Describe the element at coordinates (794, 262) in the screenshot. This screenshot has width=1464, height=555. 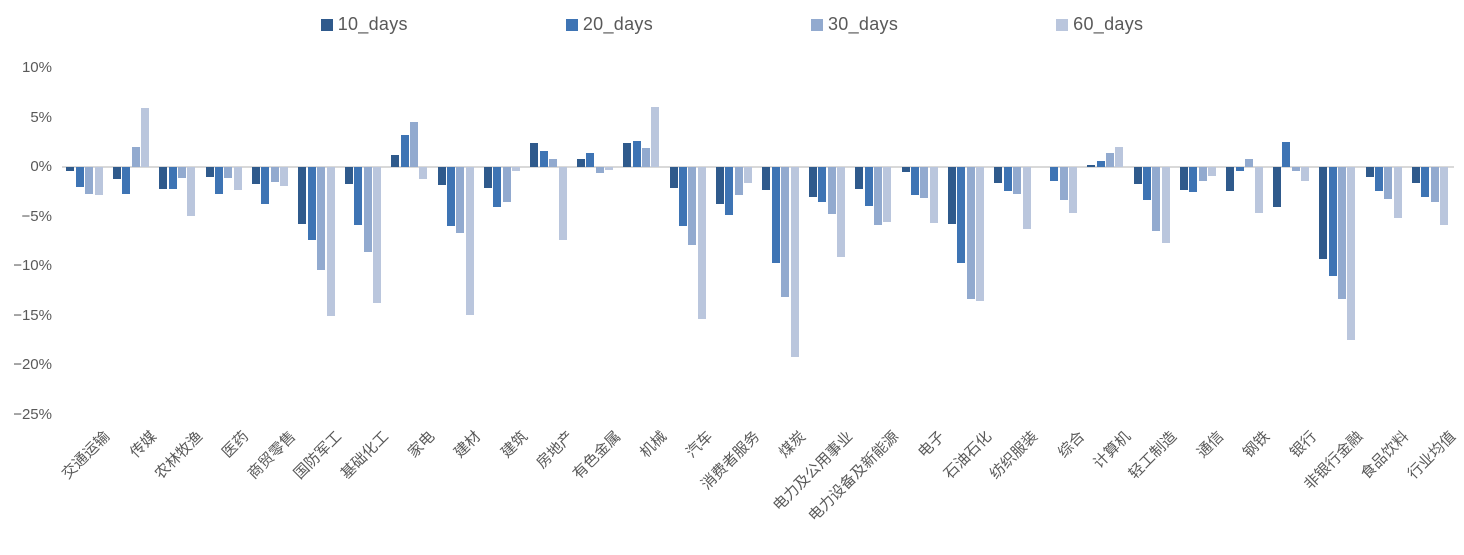
I see `bar-60_days-煤炭` at that location.